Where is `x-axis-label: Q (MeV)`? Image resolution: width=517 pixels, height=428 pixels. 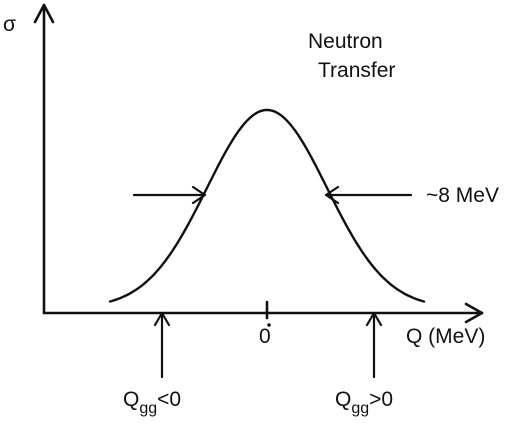 x-axis-label: Q (MeV) is located at coordinates (445, 336).